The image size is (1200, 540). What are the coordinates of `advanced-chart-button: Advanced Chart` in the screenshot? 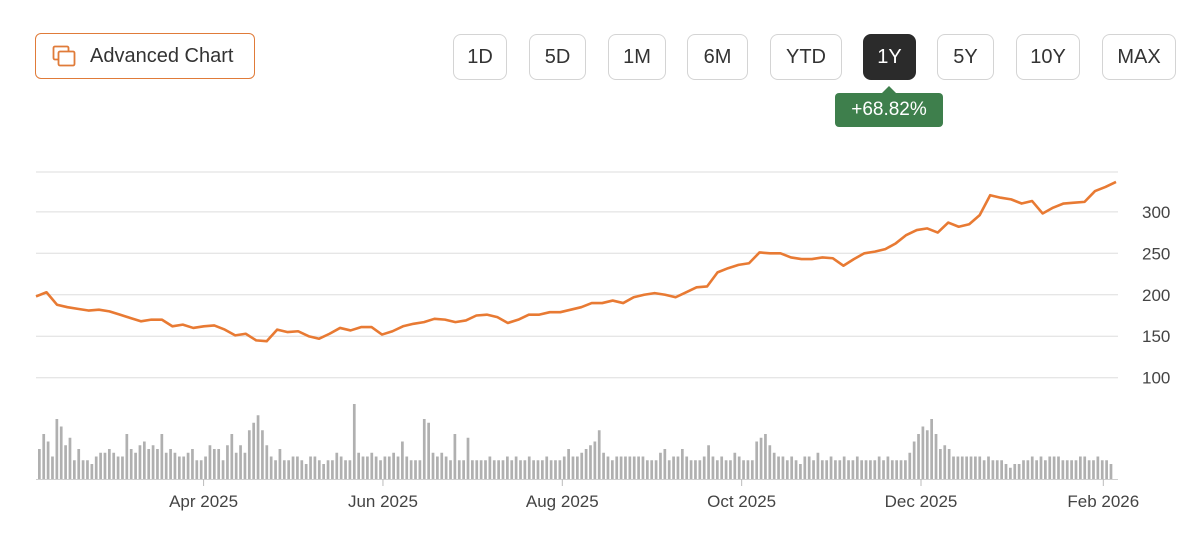 It's located at (145, 56).